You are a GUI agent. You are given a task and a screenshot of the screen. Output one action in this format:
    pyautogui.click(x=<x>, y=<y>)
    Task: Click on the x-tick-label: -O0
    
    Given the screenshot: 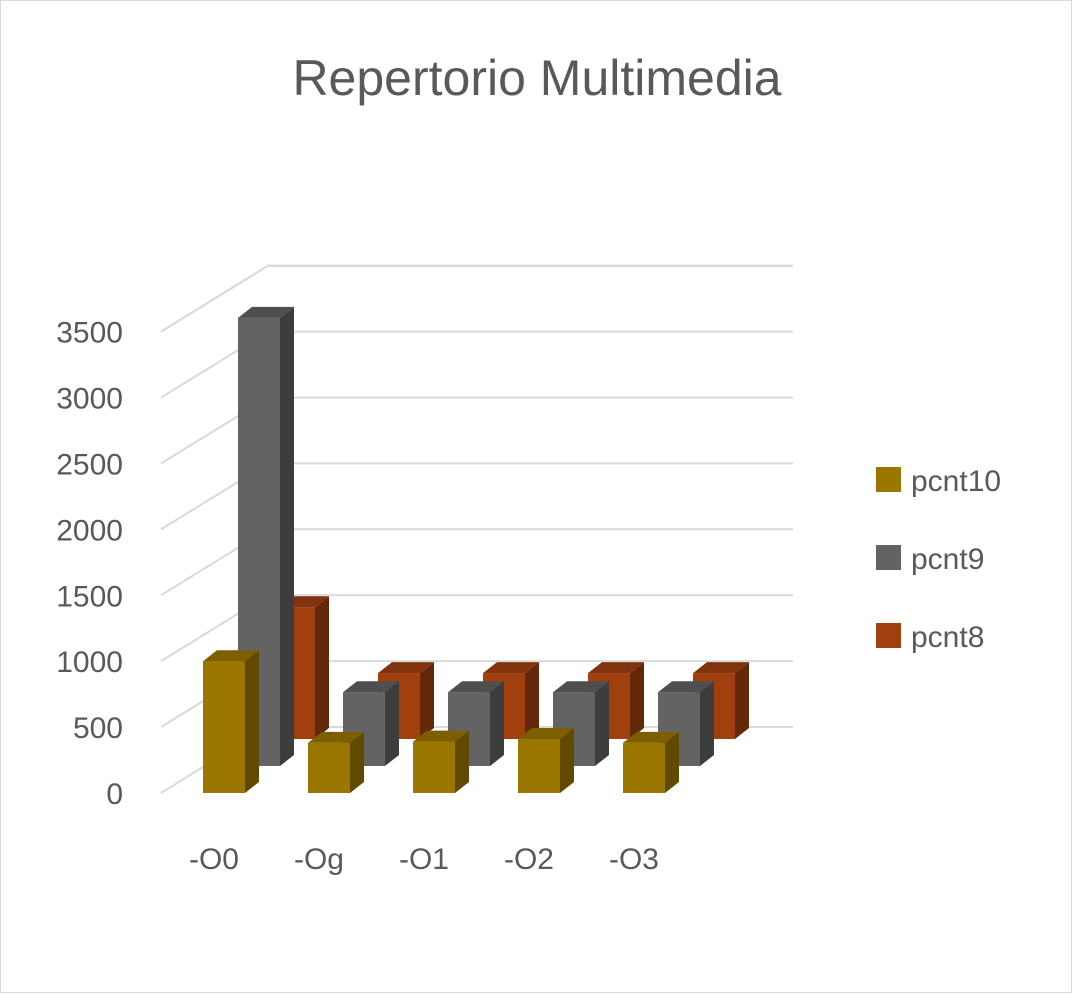 What is the action you would take?
    pyautogui.click(x=214, y=859)
    